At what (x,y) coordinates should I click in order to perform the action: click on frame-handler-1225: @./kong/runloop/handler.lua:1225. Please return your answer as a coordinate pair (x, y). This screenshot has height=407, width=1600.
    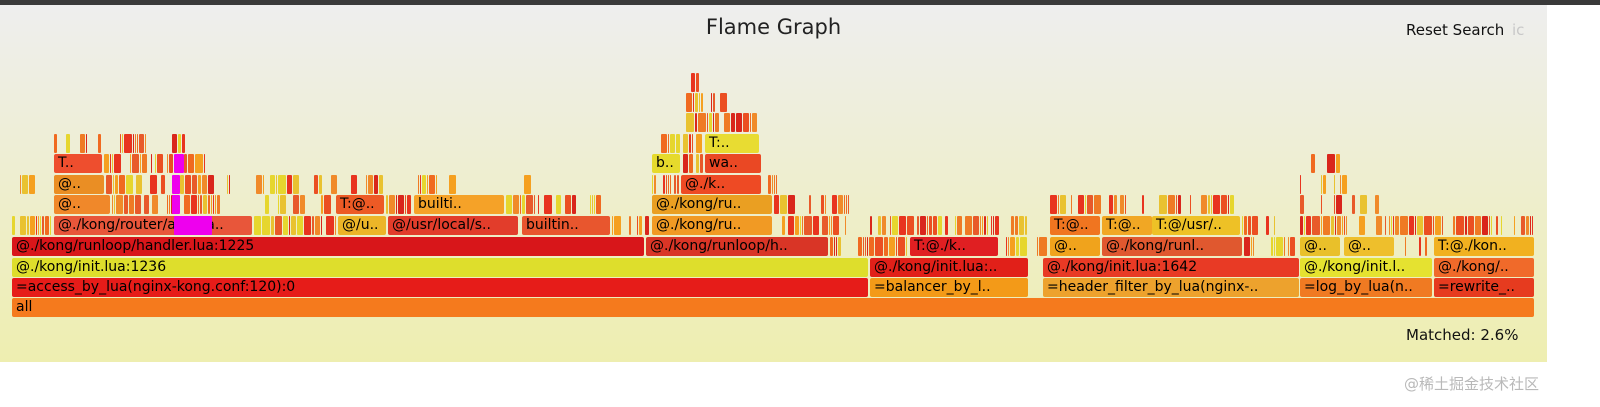
    Looking at the image, I should click on (328, 246).